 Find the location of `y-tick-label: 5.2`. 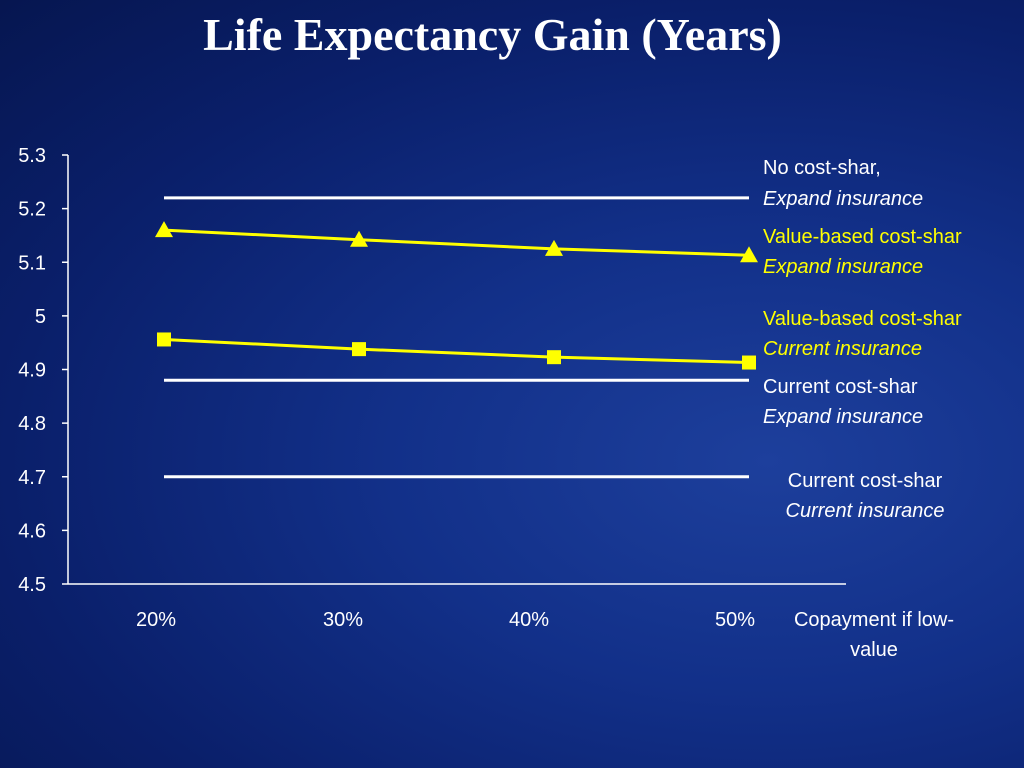

y-tick-label: 5.2 is located at coordinates (32, 210).